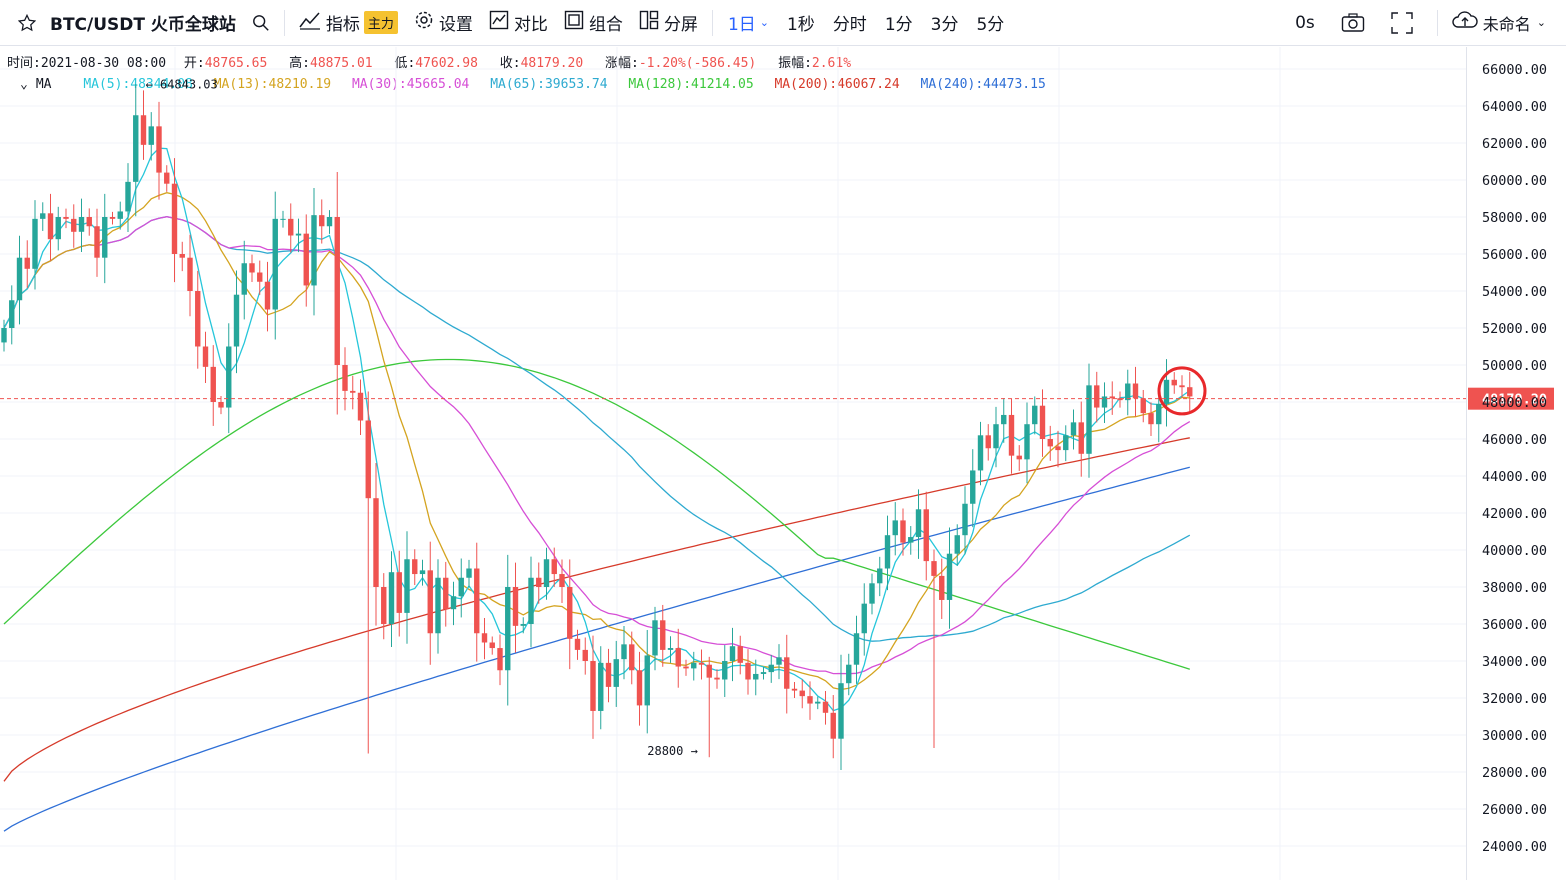  Describe the element at coordinates (593, 23) in the screenshot. I see `combine-button: 组合` at that location.